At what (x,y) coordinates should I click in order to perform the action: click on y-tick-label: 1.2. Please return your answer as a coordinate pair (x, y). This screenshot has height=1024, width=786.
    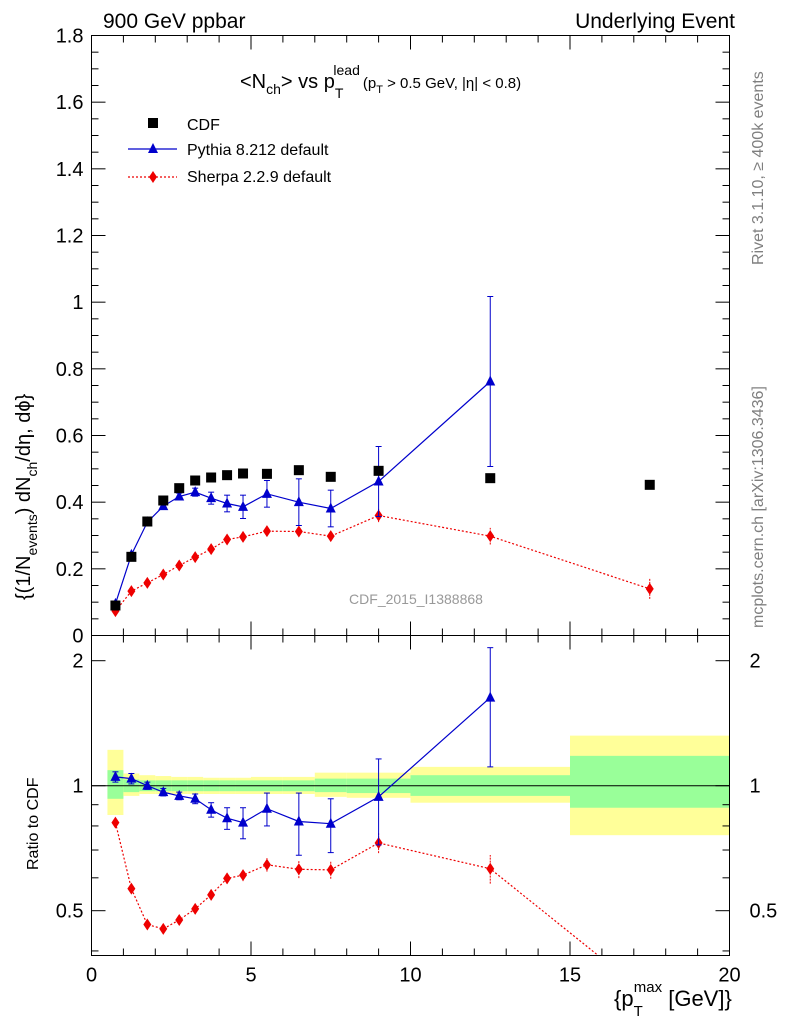
    Looking at the image, I should click on (70, 237).